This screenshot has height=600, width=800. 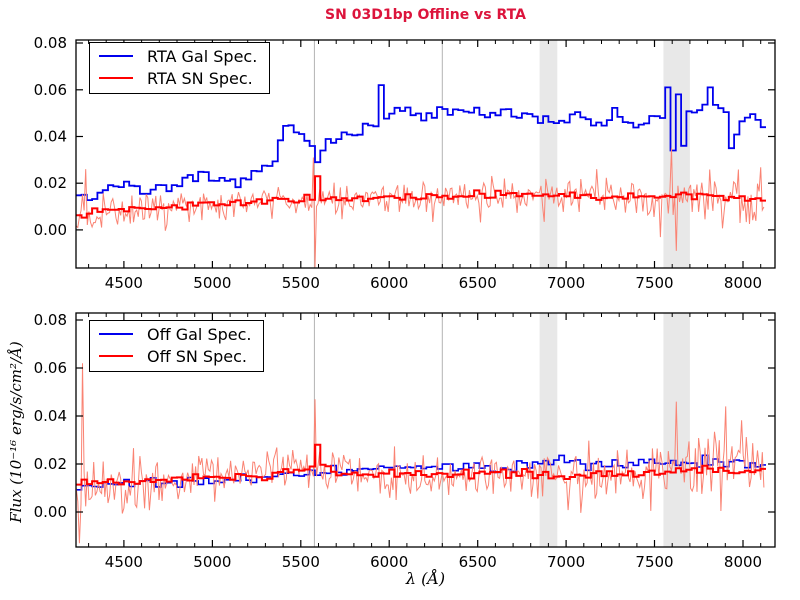 What do you see at coordinates (421, 464) in the screenshot?
I see `series-off-sn-spec` at bounding box center [421, 464].